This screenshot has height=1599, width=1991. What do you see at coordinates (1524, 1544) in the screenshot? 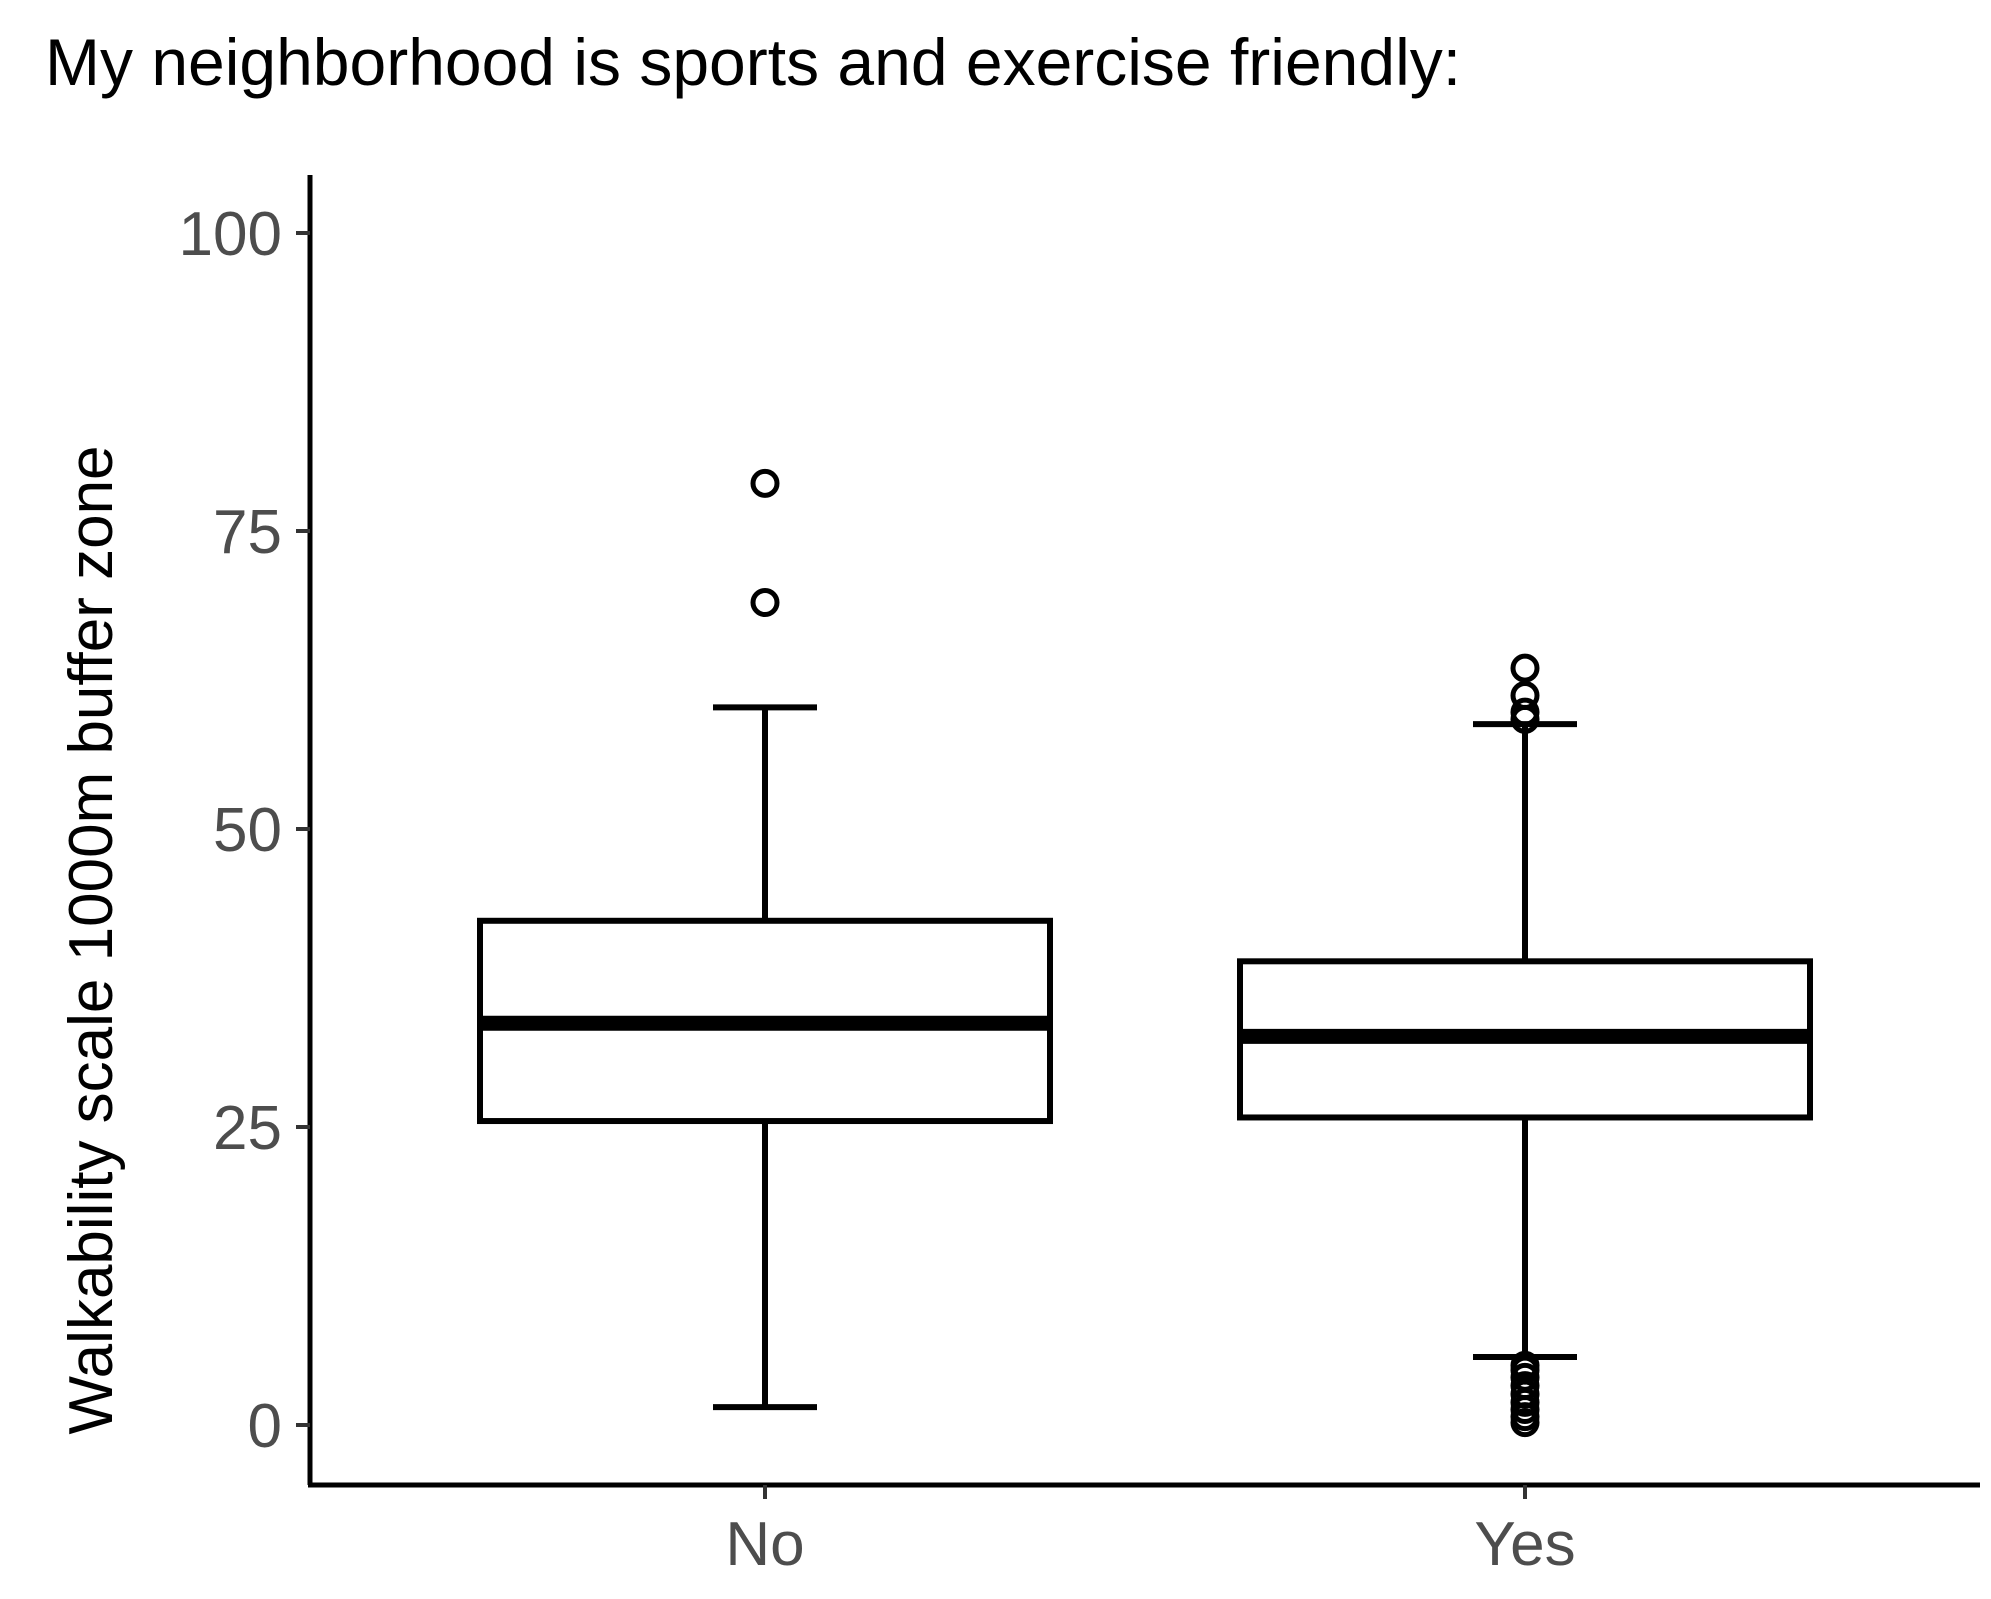
I see `x-tick-label-yes: Yes` at bounding box center [1524, 1544].